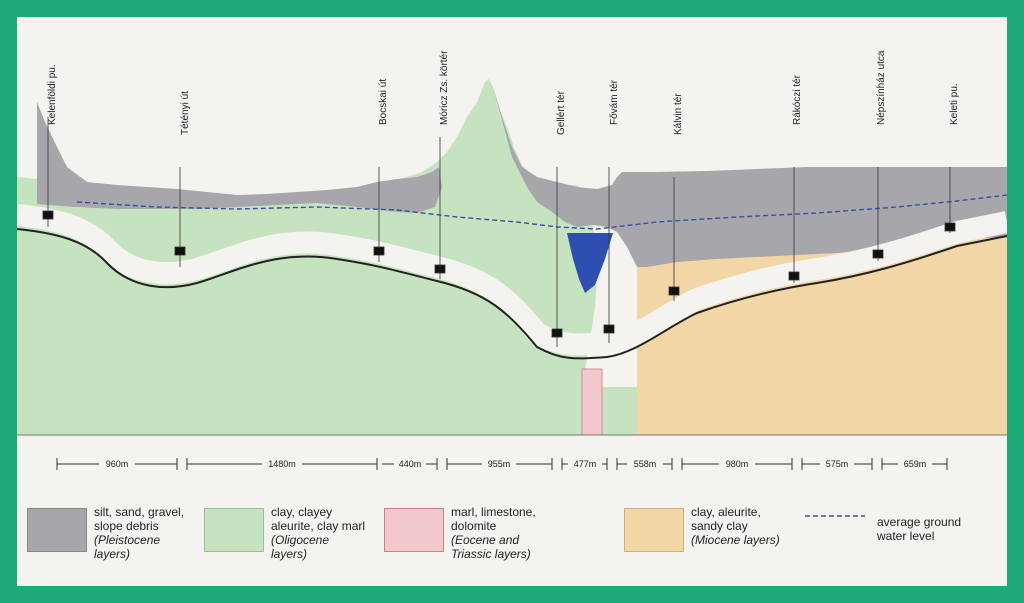  What do you see at coordinates (57, 530) in the screenshot?
I see `pleistocene-swatch` at bounding box center [57, 530].